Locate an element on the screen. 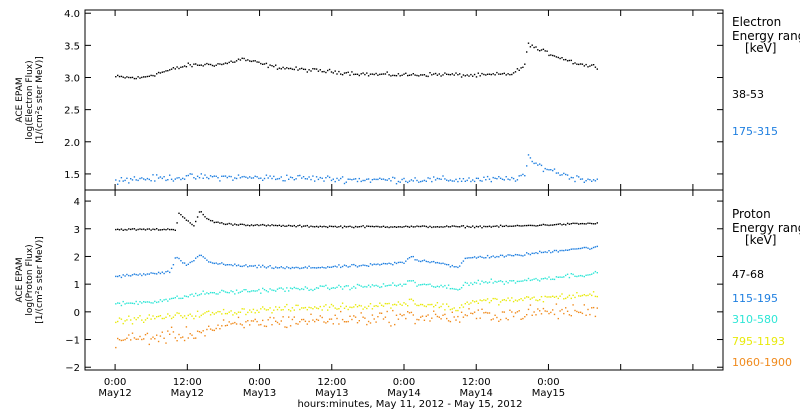 The width and height of the screenshot is (800, 410). proton-legend-title-3: [keV] is located at coordinates (760, 240).